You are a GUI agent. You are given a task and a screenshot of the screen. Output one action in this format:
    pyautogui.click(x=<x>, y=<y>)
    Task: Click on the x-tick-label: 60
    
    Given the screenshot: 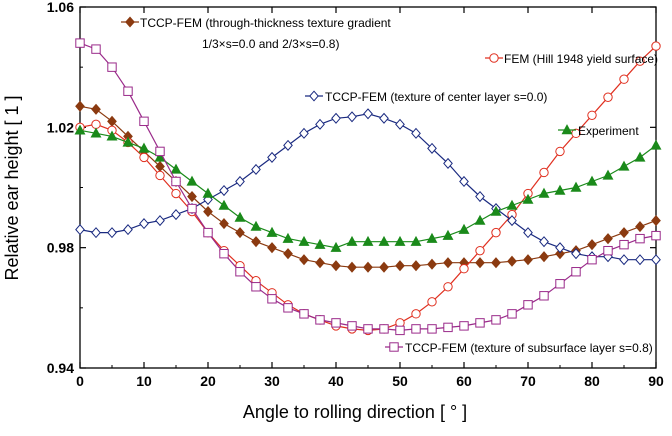 What is the action you would take?
    pyautogui.click(x=464, y=381)
    